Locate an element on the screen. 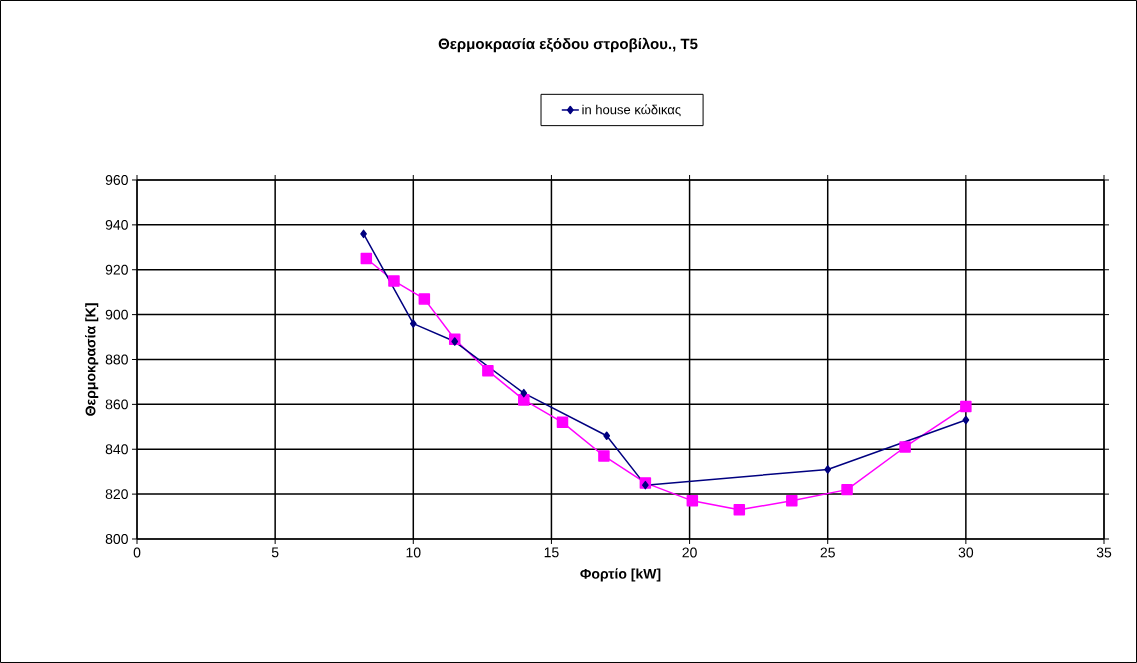 The image size is (1137, 663). y-tick-label: 840 is located at coordinates (116, 449).